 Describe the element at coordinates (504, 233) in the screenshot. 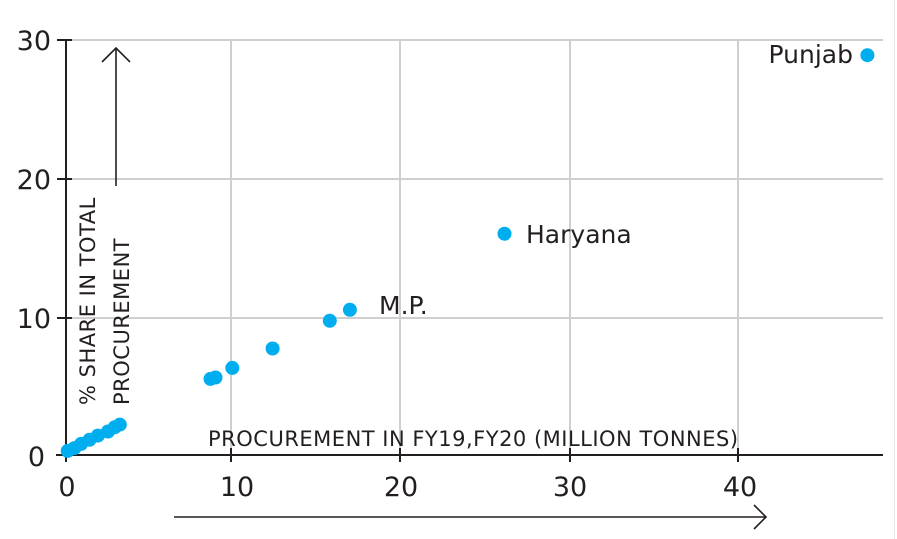

I see `data-point-haryana` at that location.